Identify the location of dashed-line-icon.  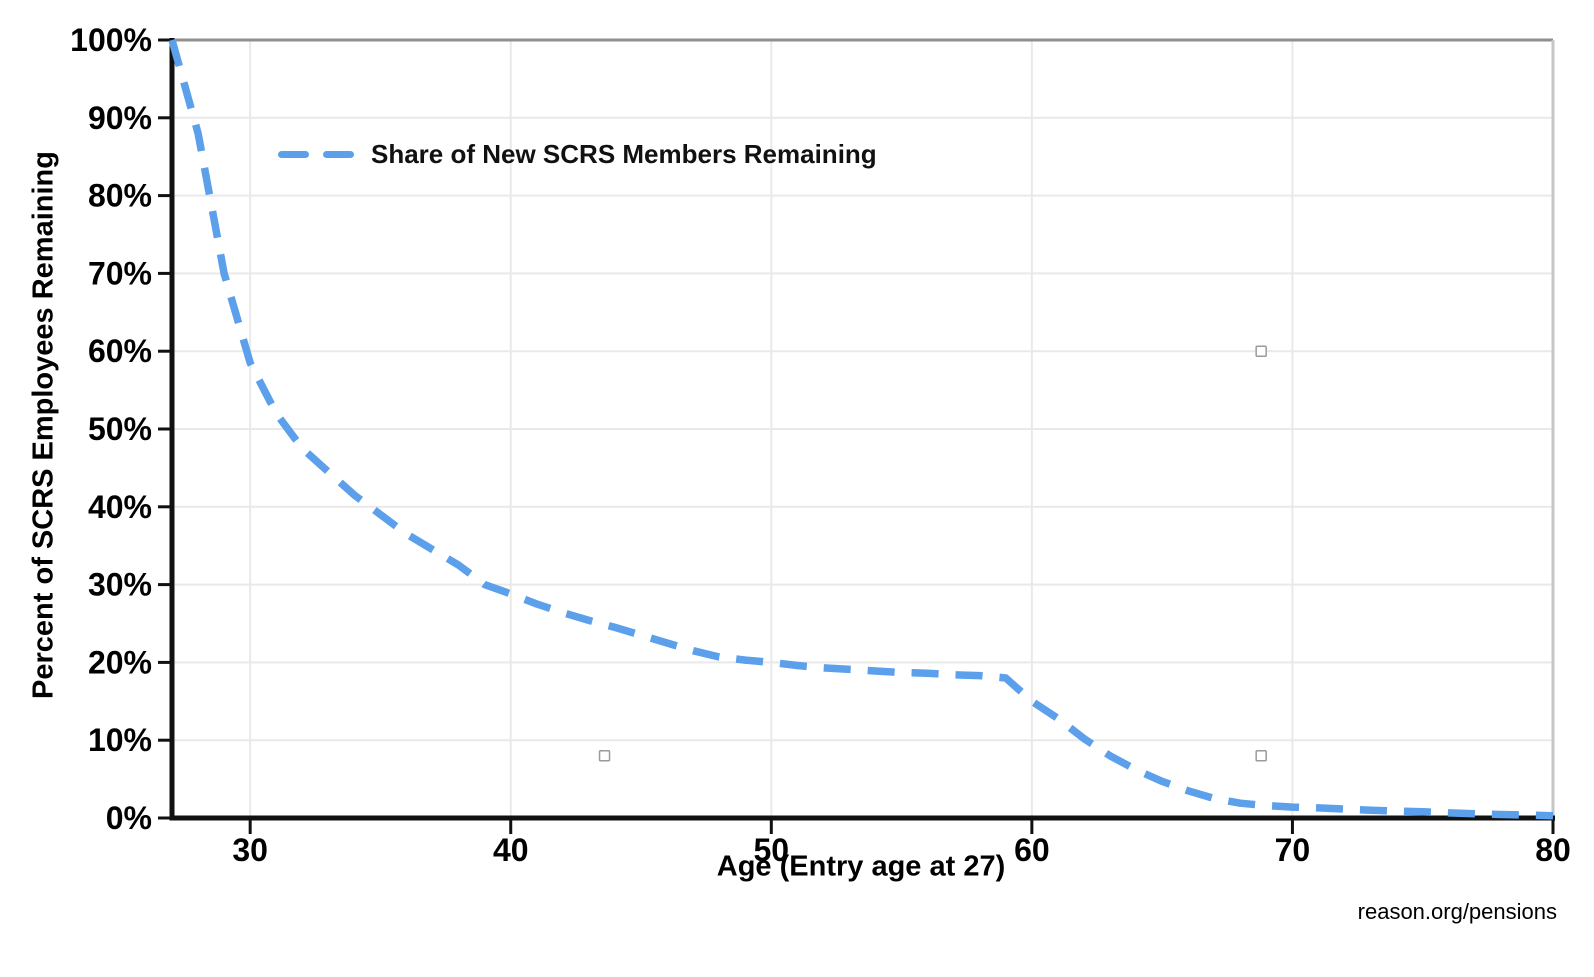
(316, 154).